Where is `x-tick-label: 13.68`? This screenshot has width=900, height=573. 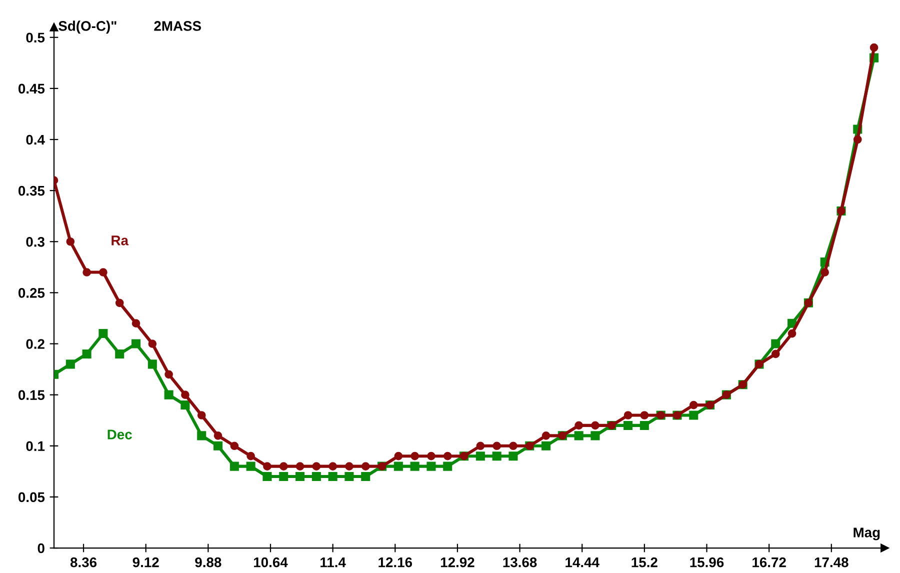 x-tick-label: 13.68 is located at coordinates (520, 562).